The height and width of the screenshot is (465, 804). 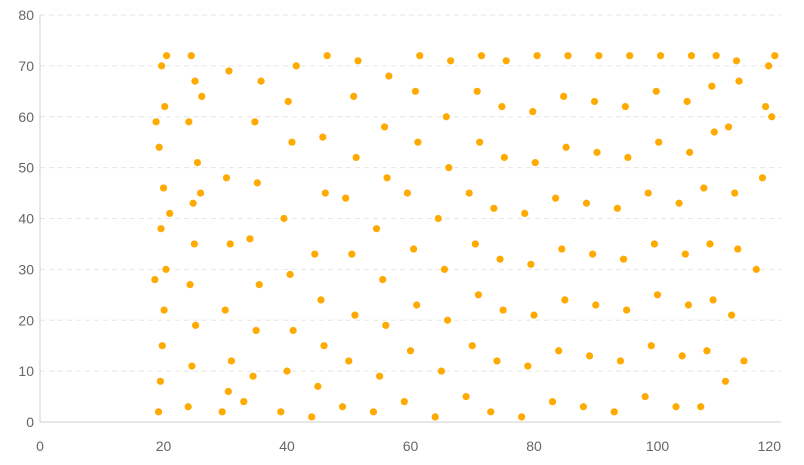 I want to click on y-tick-label: 40, so click(x=26, y=219).